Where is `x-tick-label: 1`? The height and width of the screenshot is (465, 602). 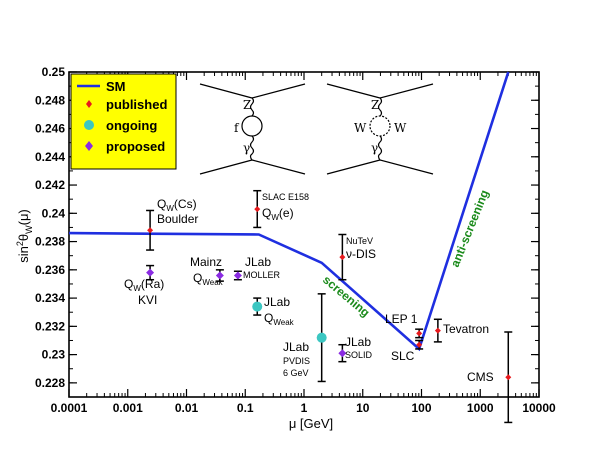
x-tick-label: 1 is located at coordinates (304, 408).